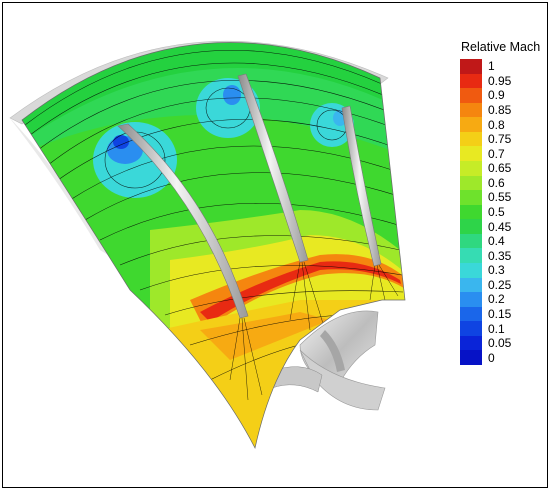 Image resolution: width=550 pixels, height=490 pixels. I want to click on legend-tick-label: 0.5, so click(496, 212).